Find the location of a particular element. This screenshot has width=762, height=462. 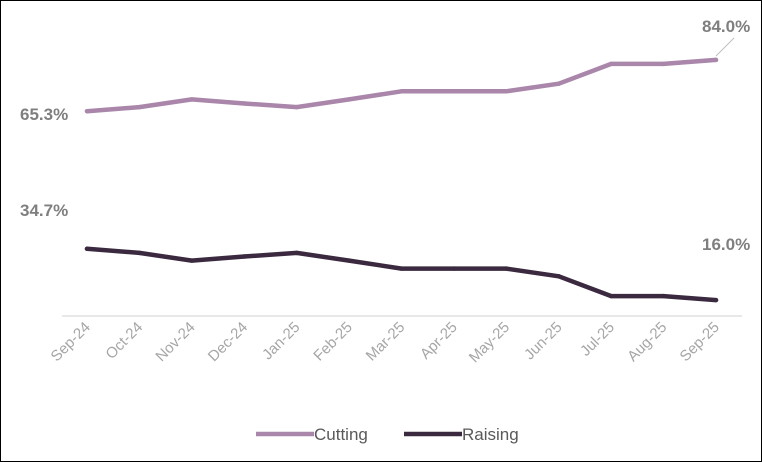

series-line-raising is located at coordinates (401, 274).